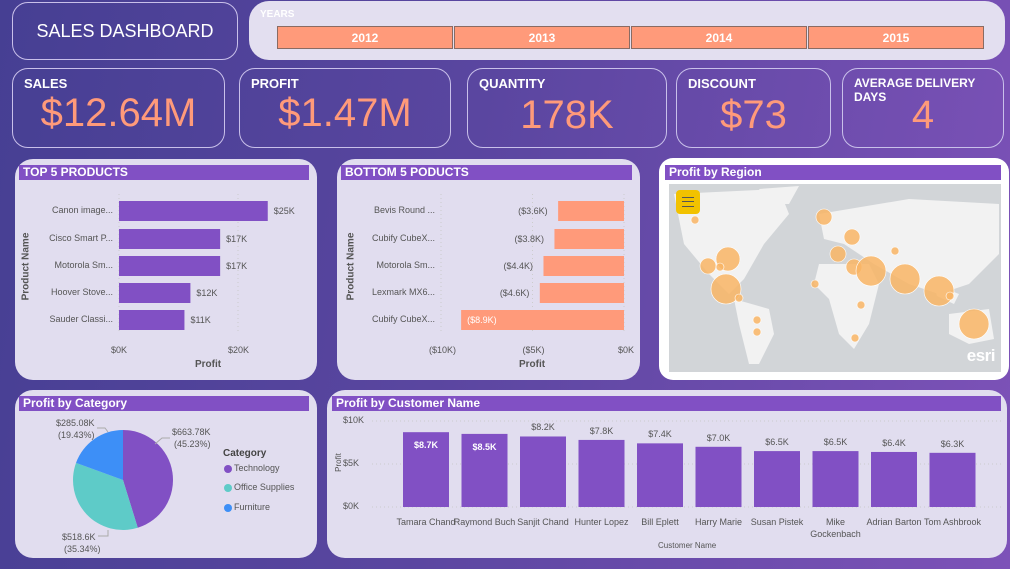 This screenshot has width=1010, height=569. I want to click on slice-percent-label: (19.43%), so click(76, 435).